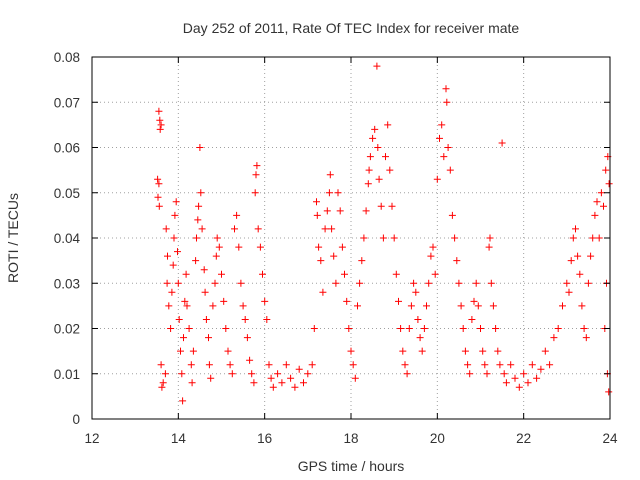  I want to click on y-tick-label: 0, so click(76, 419).